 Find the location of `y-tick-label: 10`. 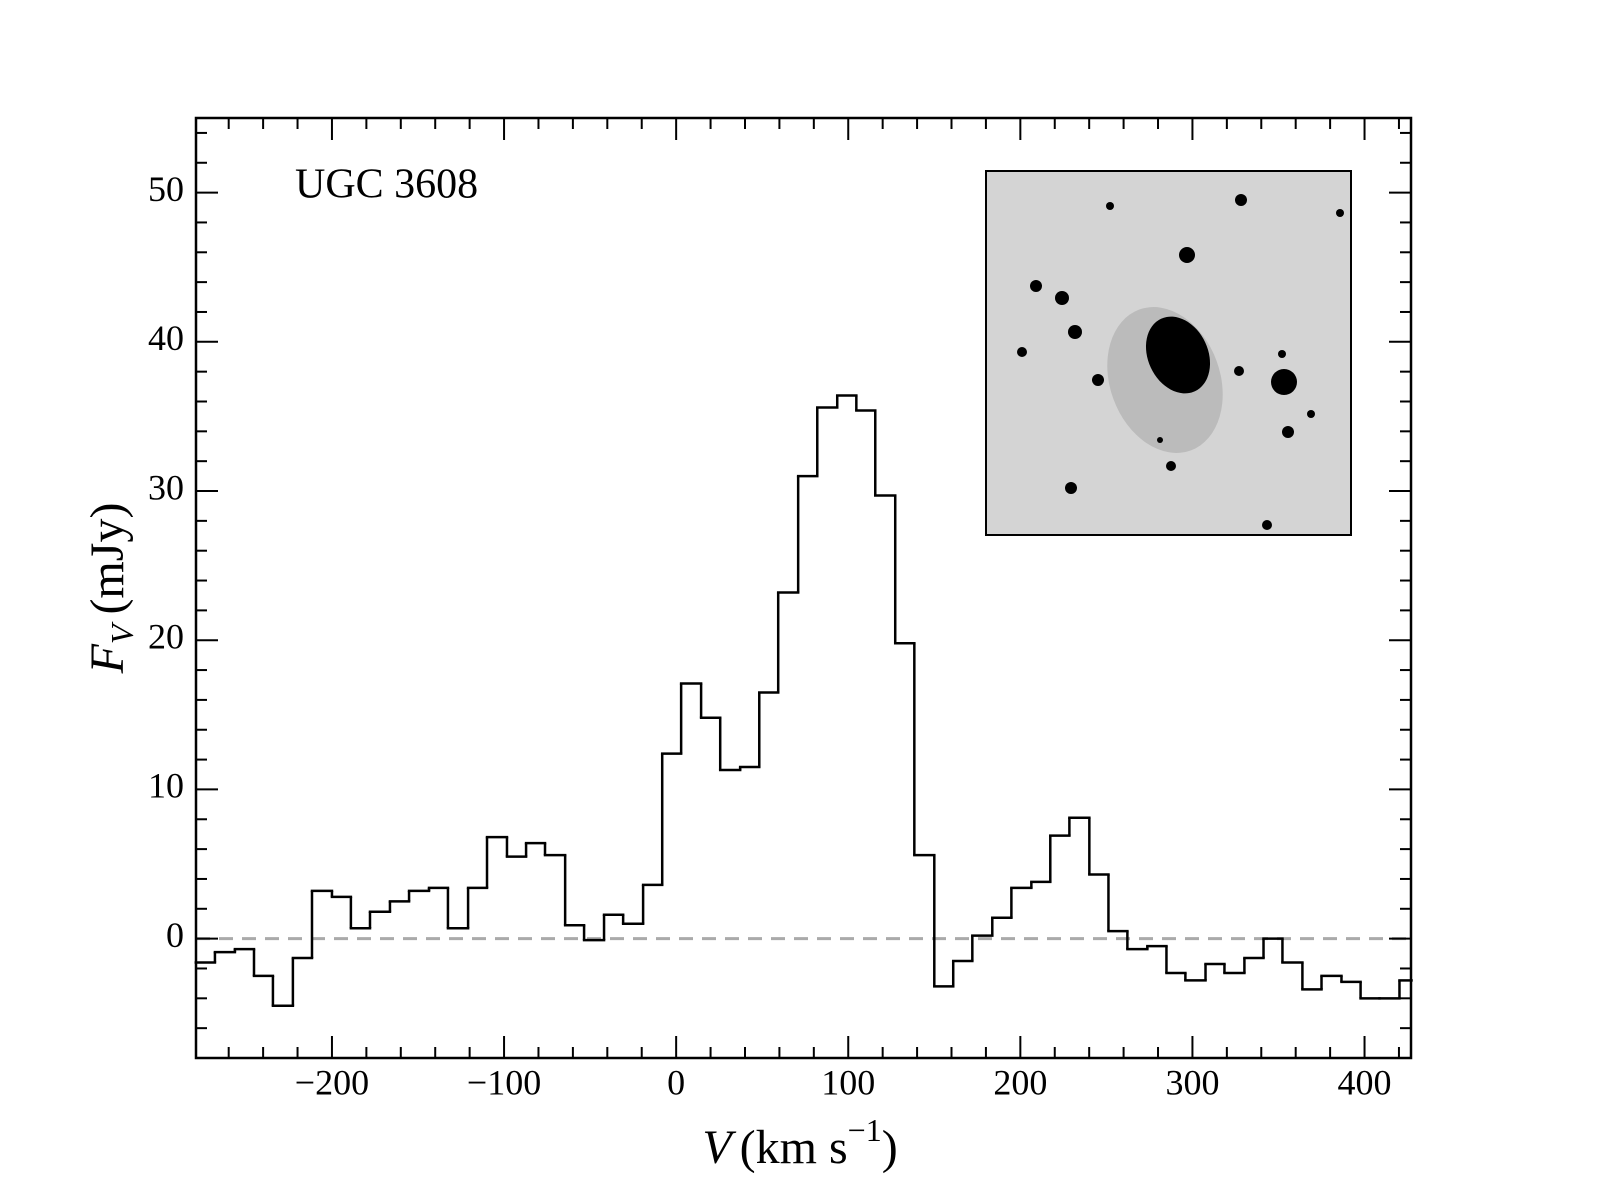

y-tick-label: 10 is located at coordinates (166, 786).